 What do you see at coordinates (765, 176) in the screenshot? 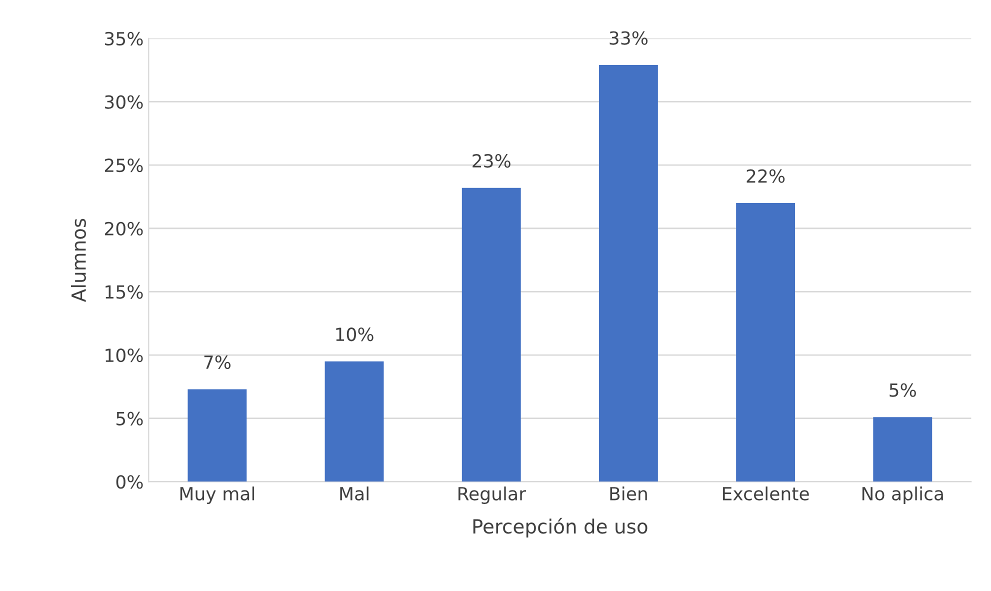
I see `data-label: 22%` at bounding box center [765, 176].